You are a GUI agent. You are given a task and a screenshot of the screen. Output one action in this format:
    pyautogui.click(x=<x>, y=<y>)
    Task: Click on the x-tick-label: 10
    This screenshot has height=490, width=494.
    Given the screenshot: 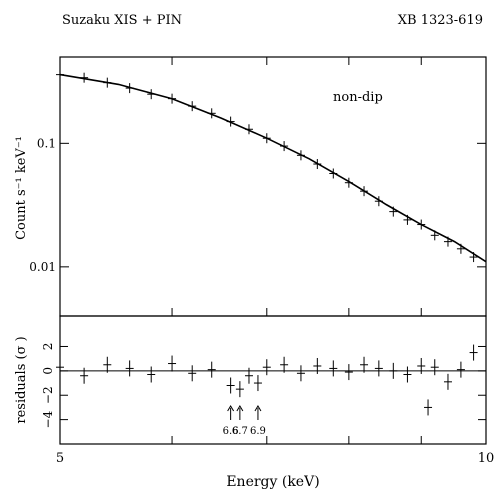 What is the action you would take?
    pyautogui.click(x=486, y=458)
    